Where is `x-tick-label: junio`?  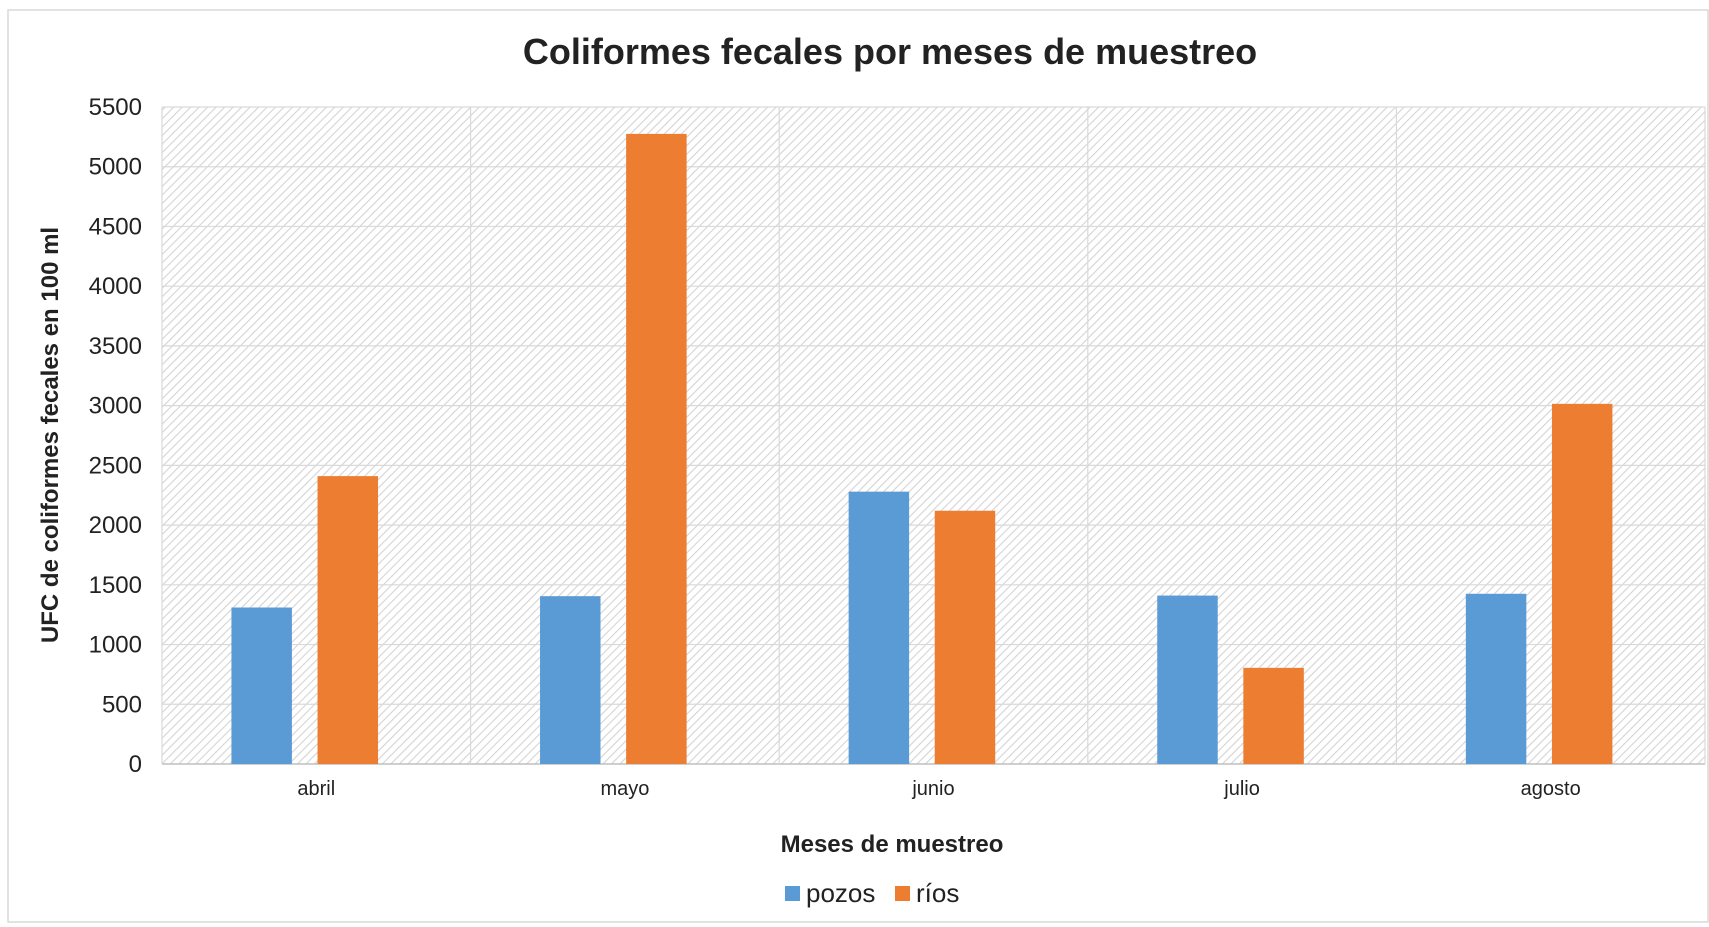
x-tick-label: junio is located at coordinates (932, 789).